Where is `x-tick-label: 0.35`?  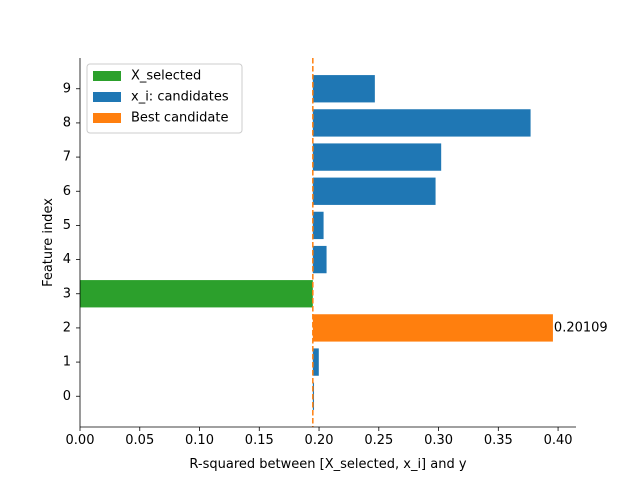 x-tick-label: 0.35 is located at coordinates (498, 440).